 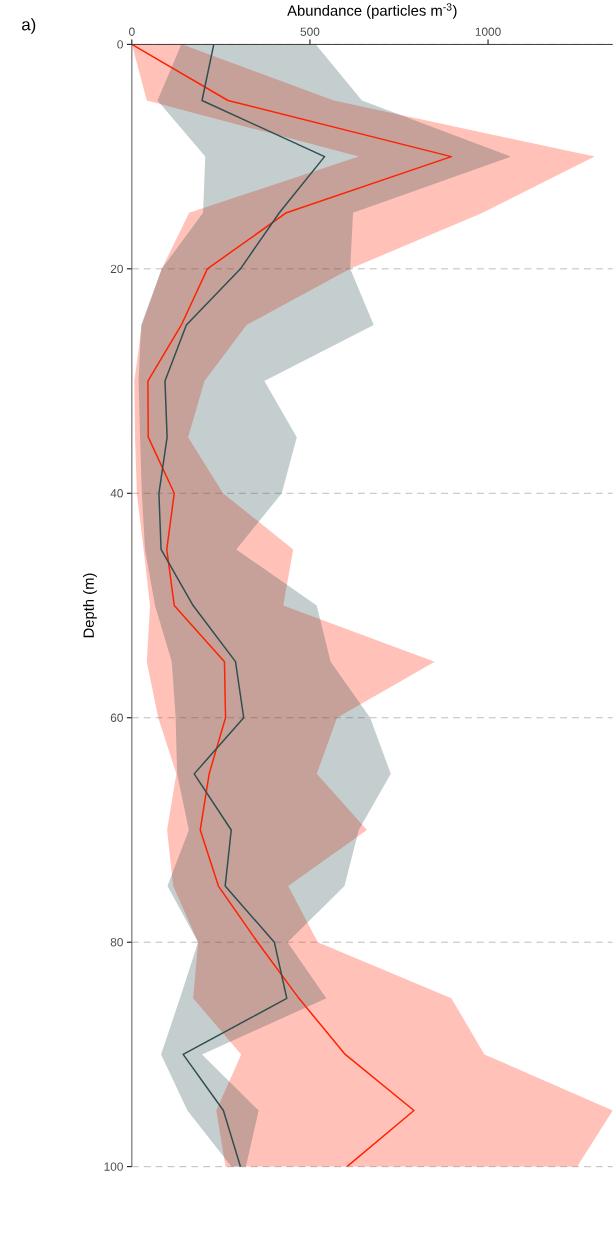 I want to click on y-tick-label: 20, so click(x=116, y=269).